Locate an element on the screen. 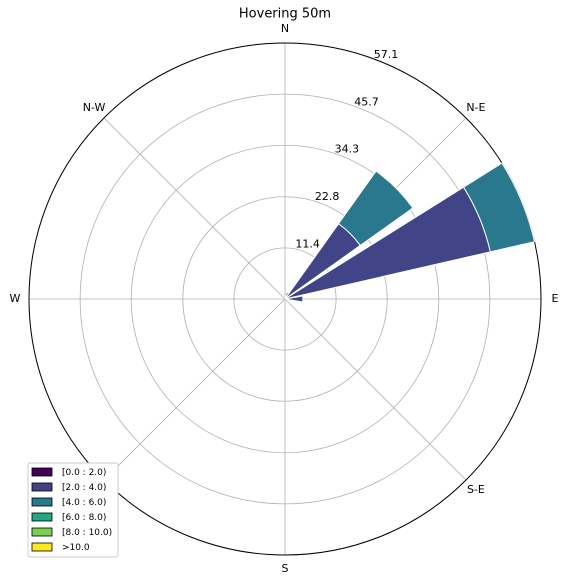 This screenshot has height=585, width=568. radial-tick-label: 11.4 is located at coordinates (307, 243).